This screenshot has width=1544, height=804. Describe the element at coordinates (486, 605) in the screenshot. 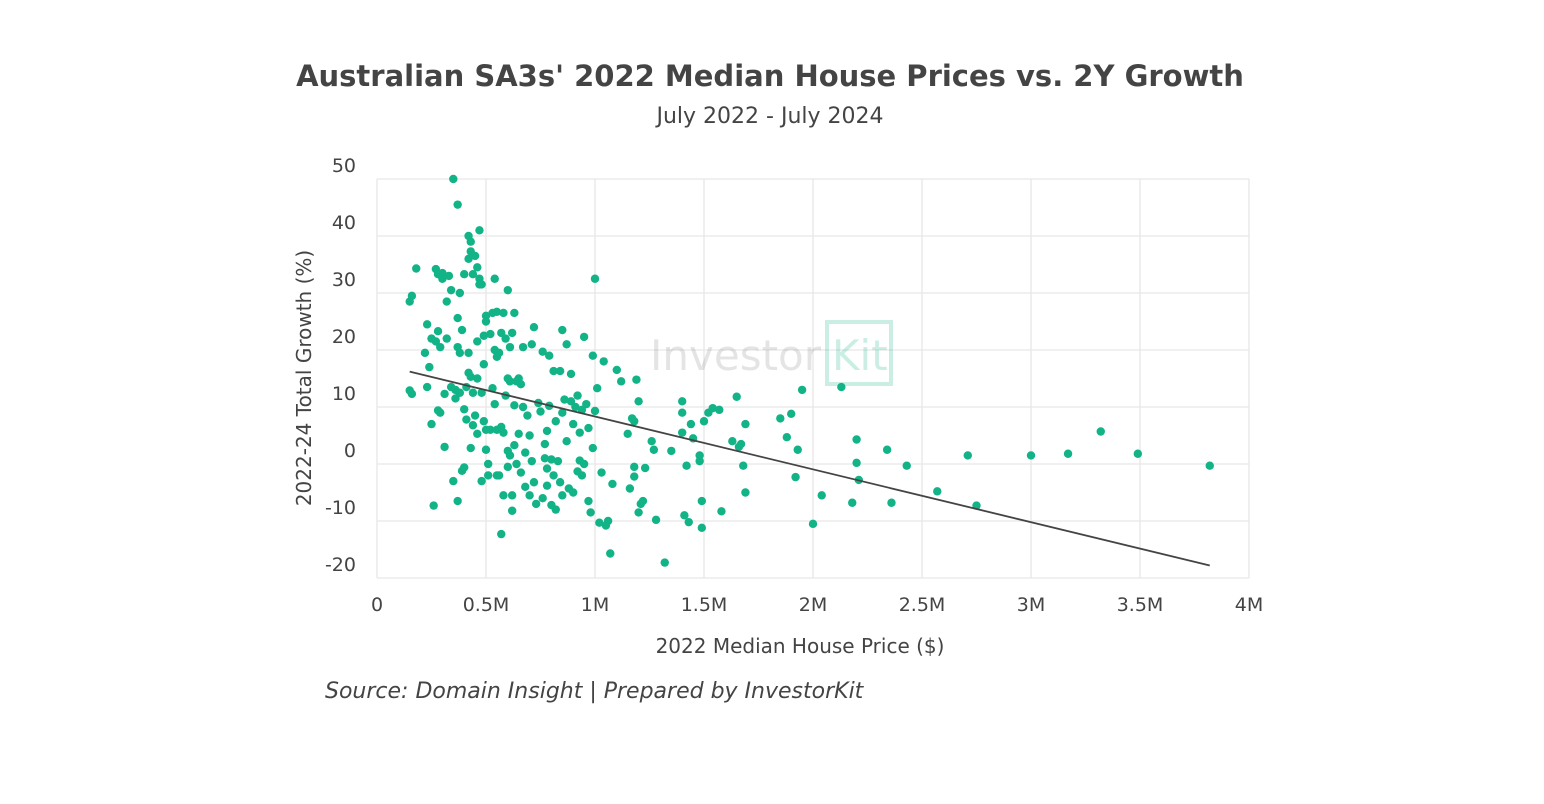

I see `x-tick-label: 0.5M` at that location.